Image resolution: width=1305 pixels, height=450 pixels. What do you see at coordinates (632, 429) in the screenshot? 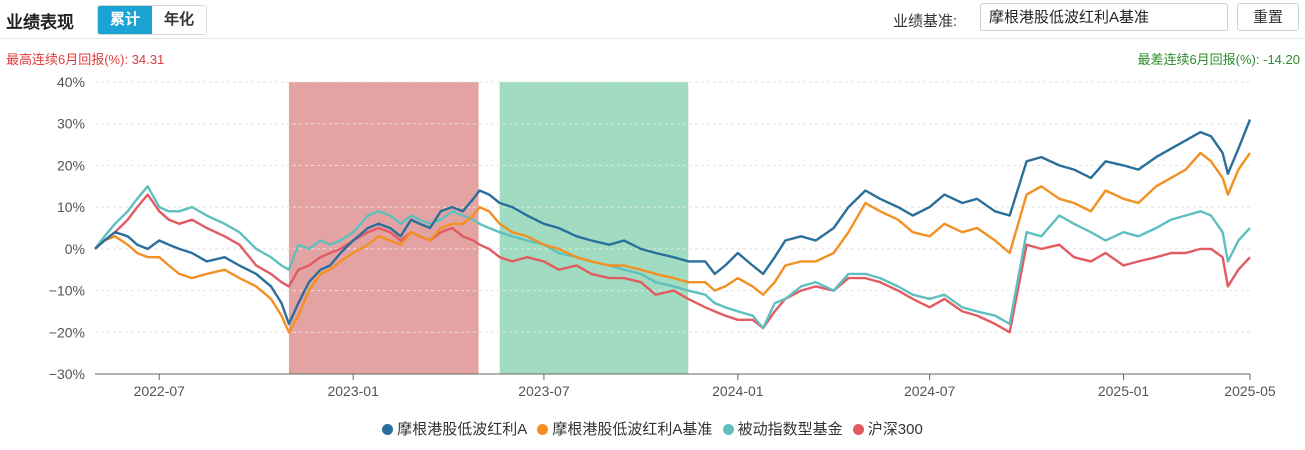
I see `legend-label-benchmark: 摩根港股低波红利A基准` at bounding box center [632, 429].